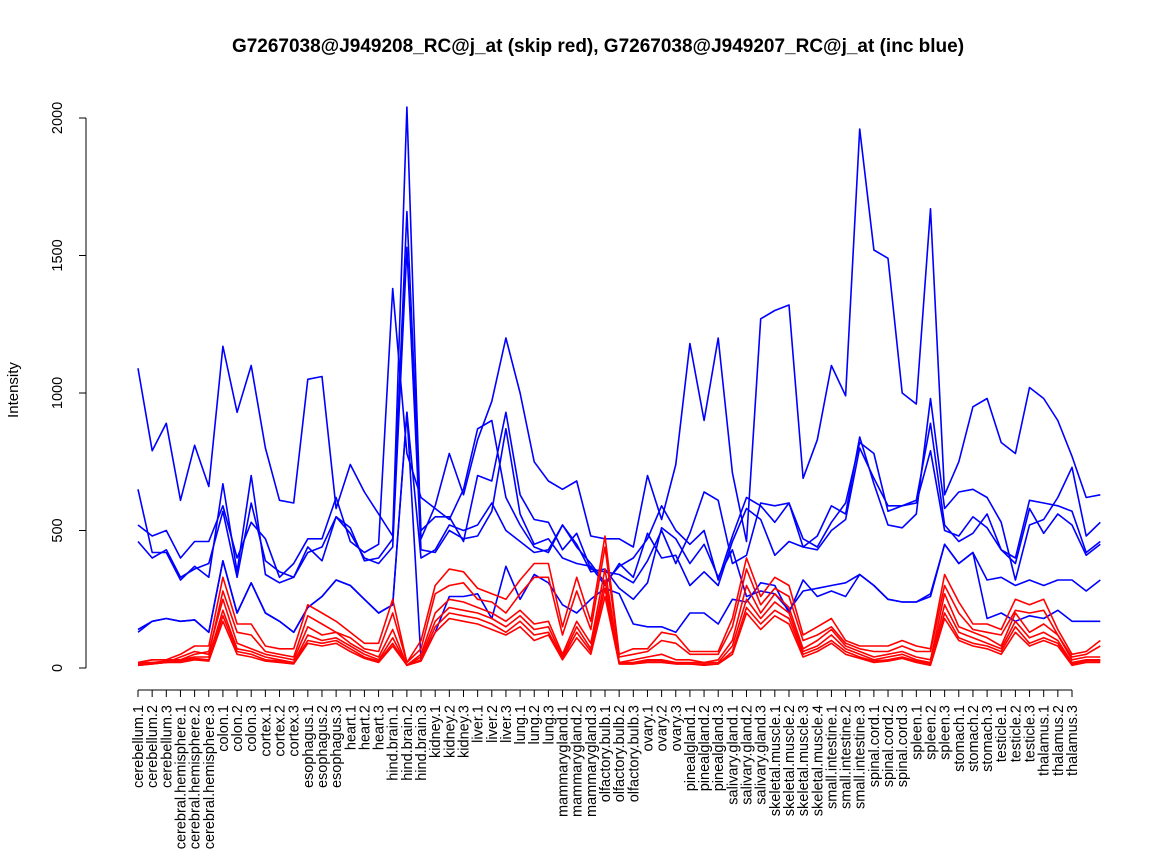 The image size is (1152, 864). I want to click on x-tick-label: ovary.1, so click(648, 728).